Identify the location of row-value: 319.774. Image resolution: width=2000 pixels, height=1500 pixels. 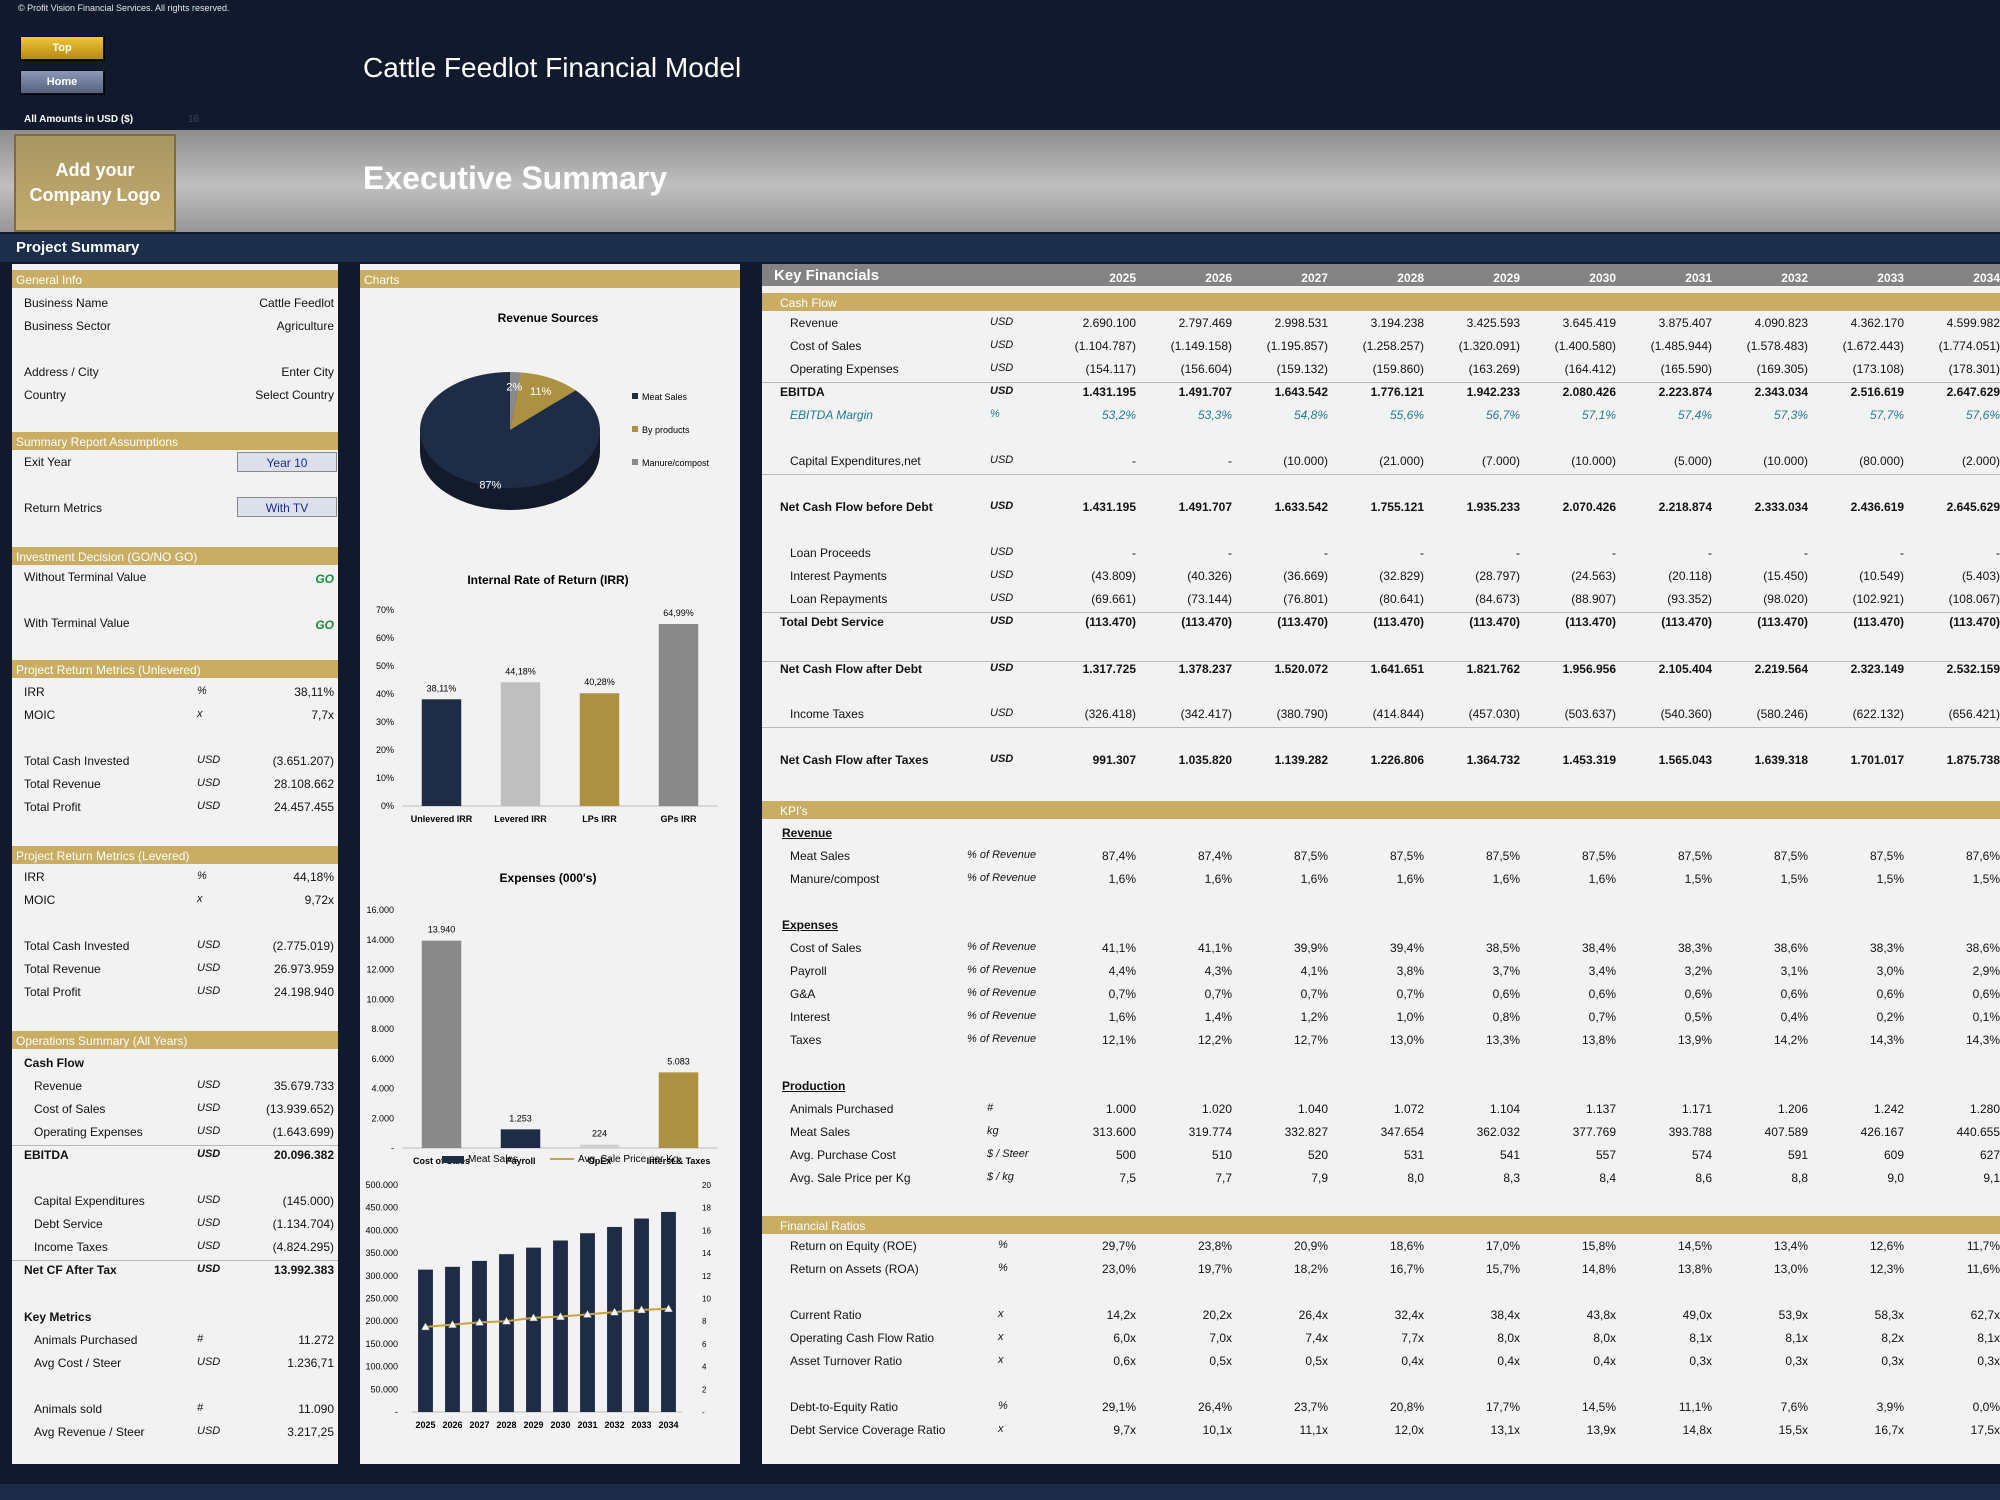
(1210, 1132).